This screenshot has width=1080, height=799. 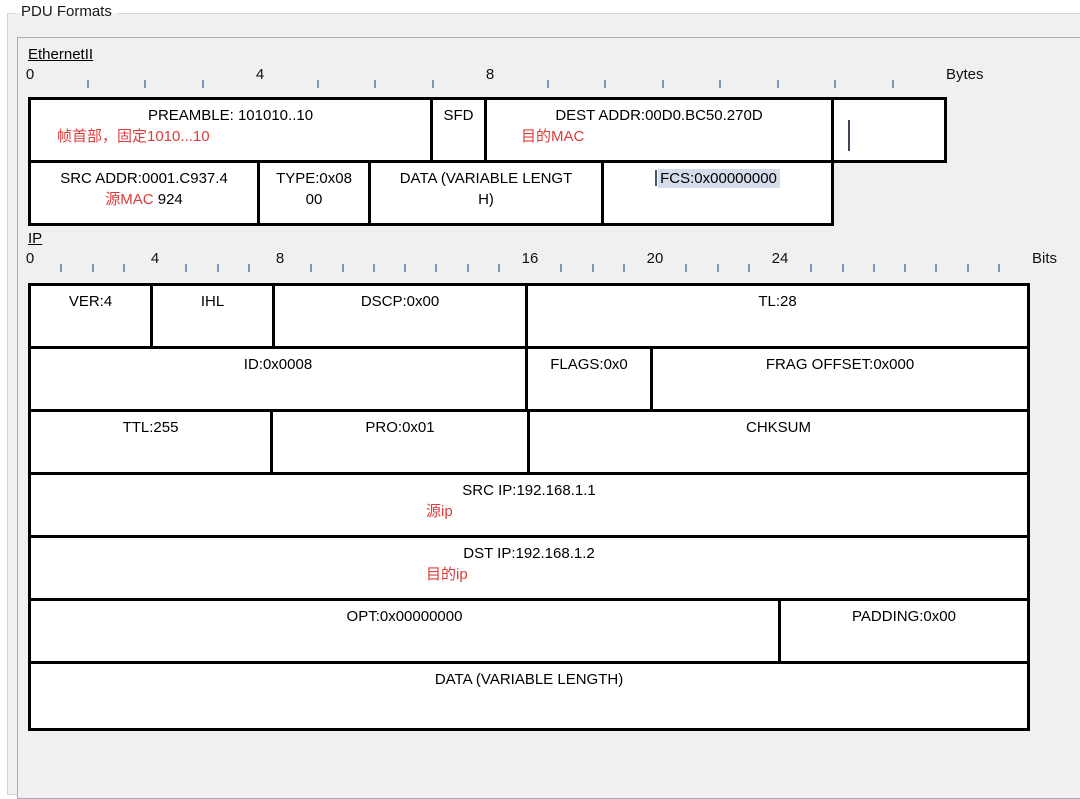 I want to click on value-text: PADDING:0x00, so click(x=904, y=616).